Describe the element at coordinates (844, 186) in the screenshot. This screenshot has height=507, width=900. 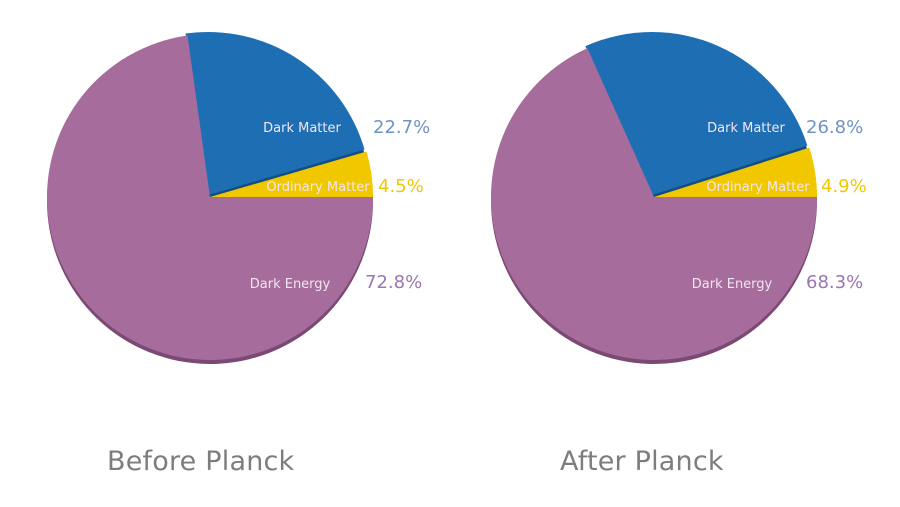
I see `slice-percentage-ordinary-matter: 4.9%` at that location.